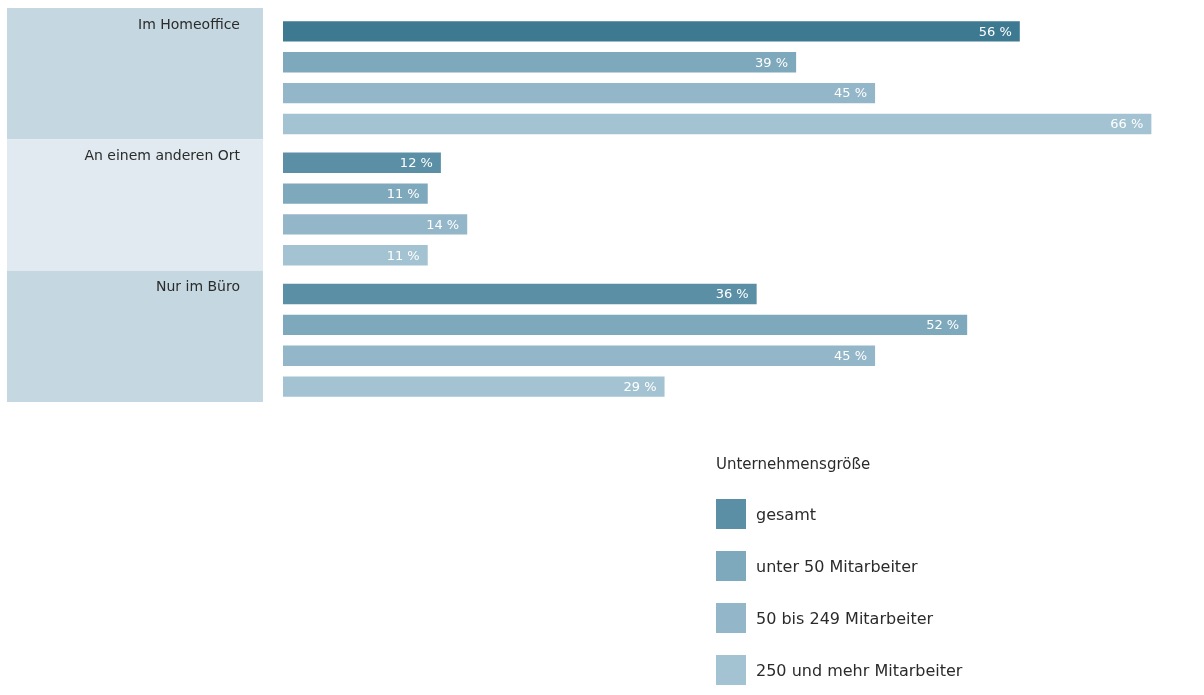 This screenshot has width=1204, height=695. What do you see at coordinates (995, 31) in the screenshot?
I see `data-label: 56 %` at bounding box center [995, 31].